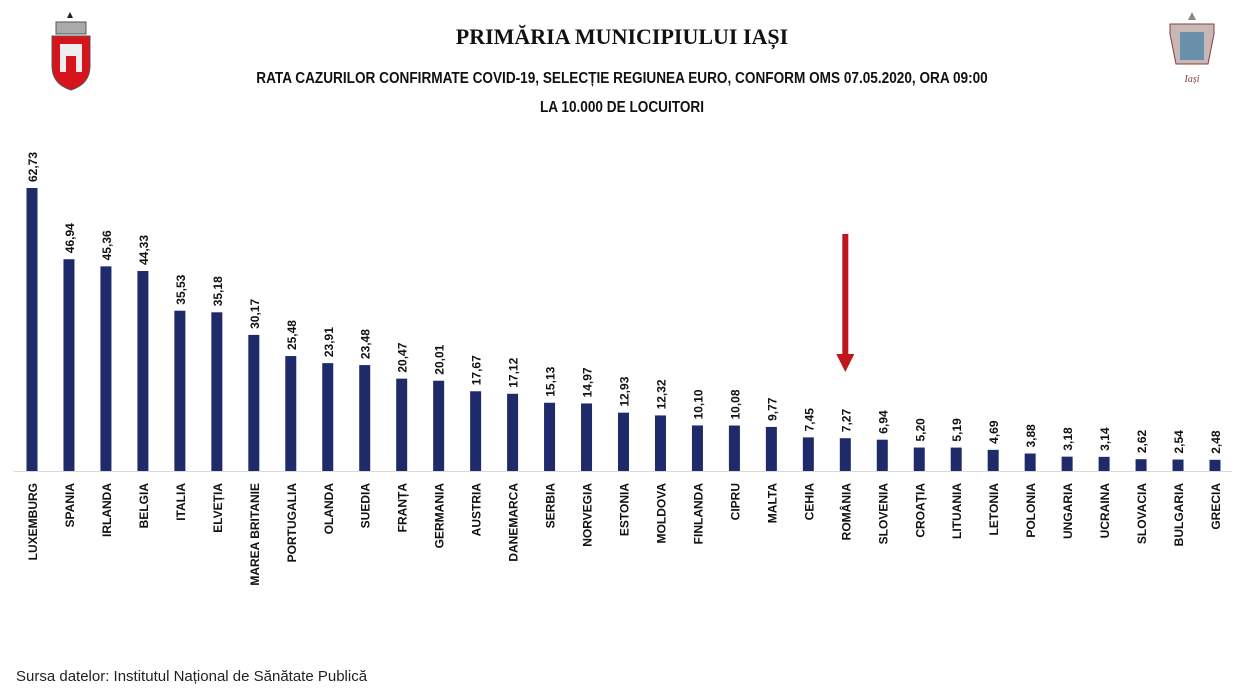  What do you see at coordinates (366, 344) in the screenshot?
I see `data-label: 23,48` at bounding box center [366, 344].